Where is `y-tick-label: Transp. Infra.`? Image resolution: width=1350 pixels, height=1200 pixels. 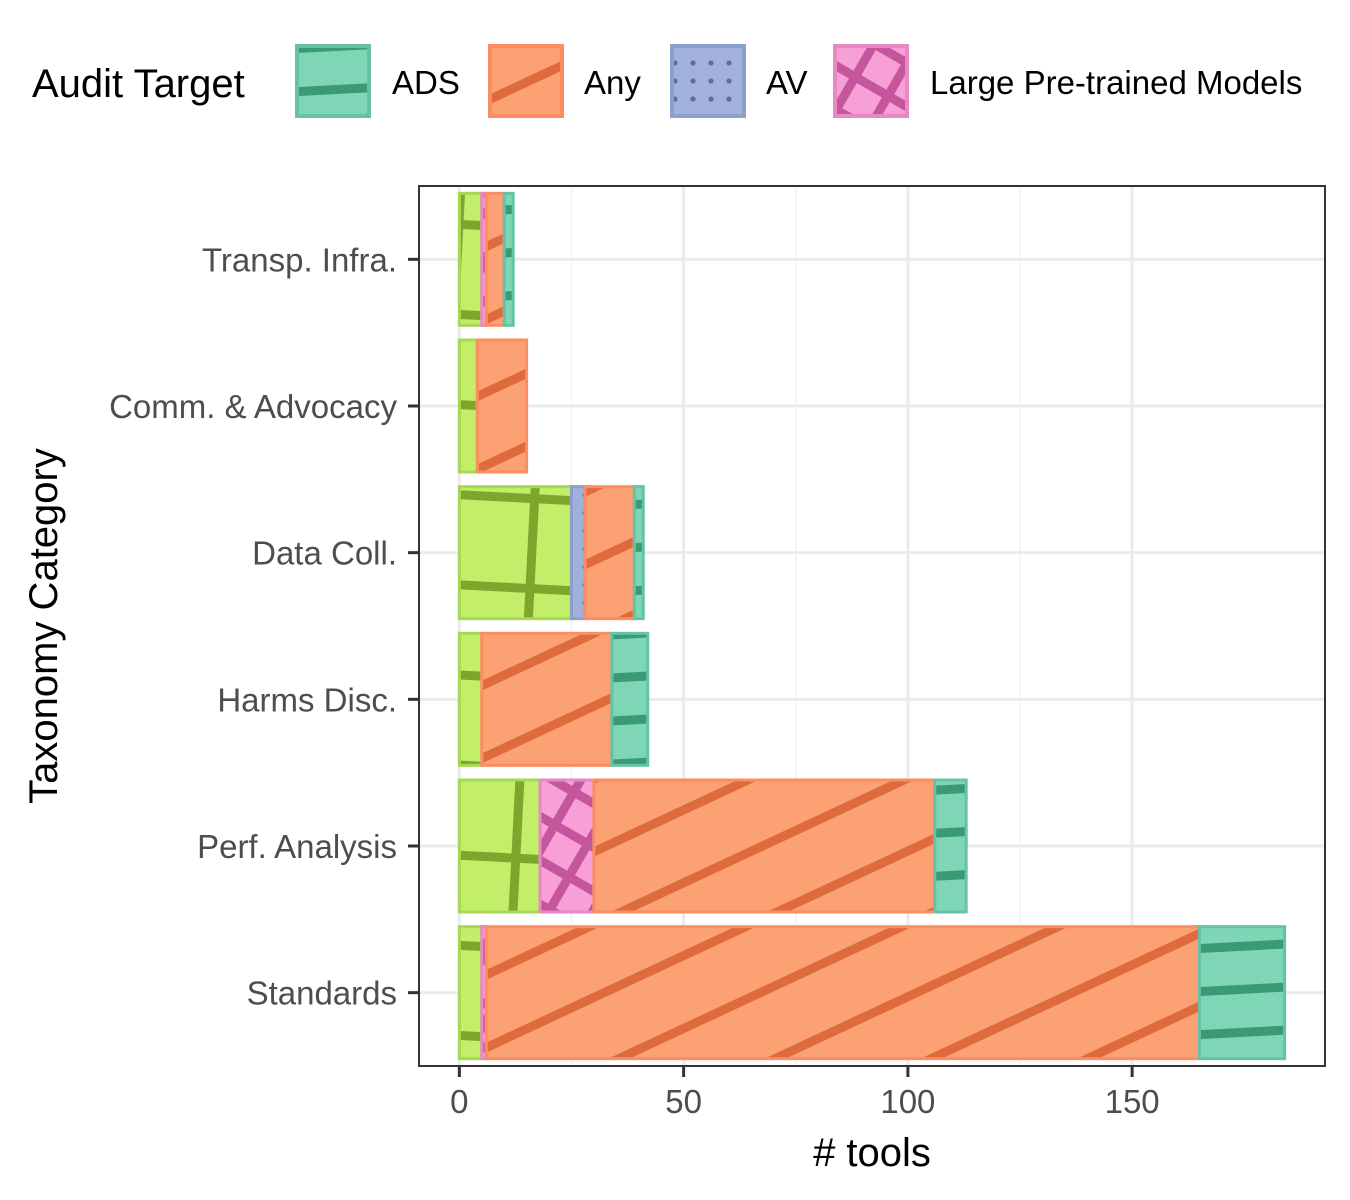
y-tick-label: Transp. Infra. is located at coordinates (299, 259).